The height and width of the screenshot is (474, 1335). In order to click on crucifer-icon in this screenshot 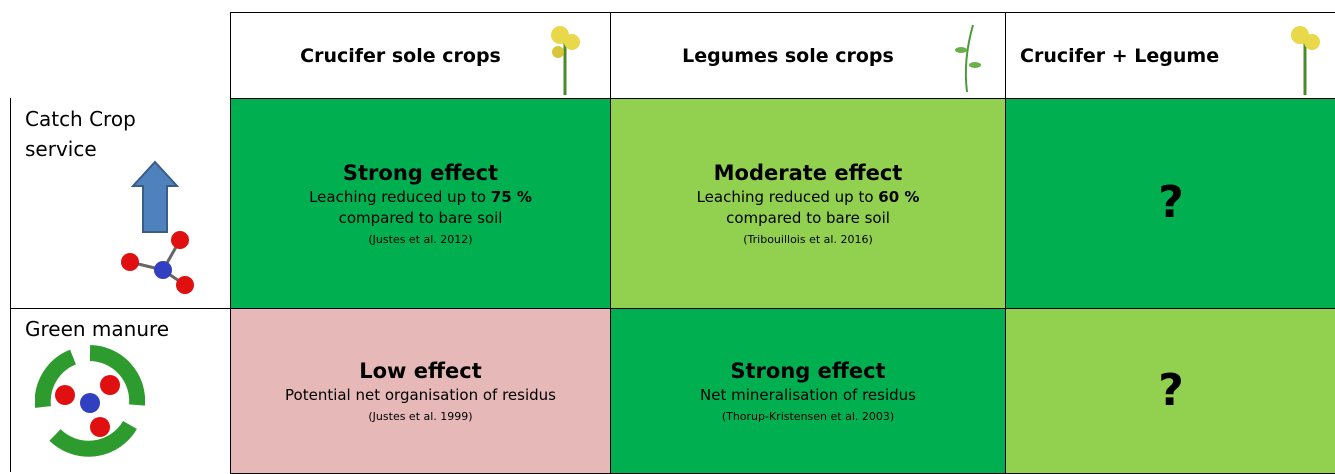, I will do `click(565, 60)`.